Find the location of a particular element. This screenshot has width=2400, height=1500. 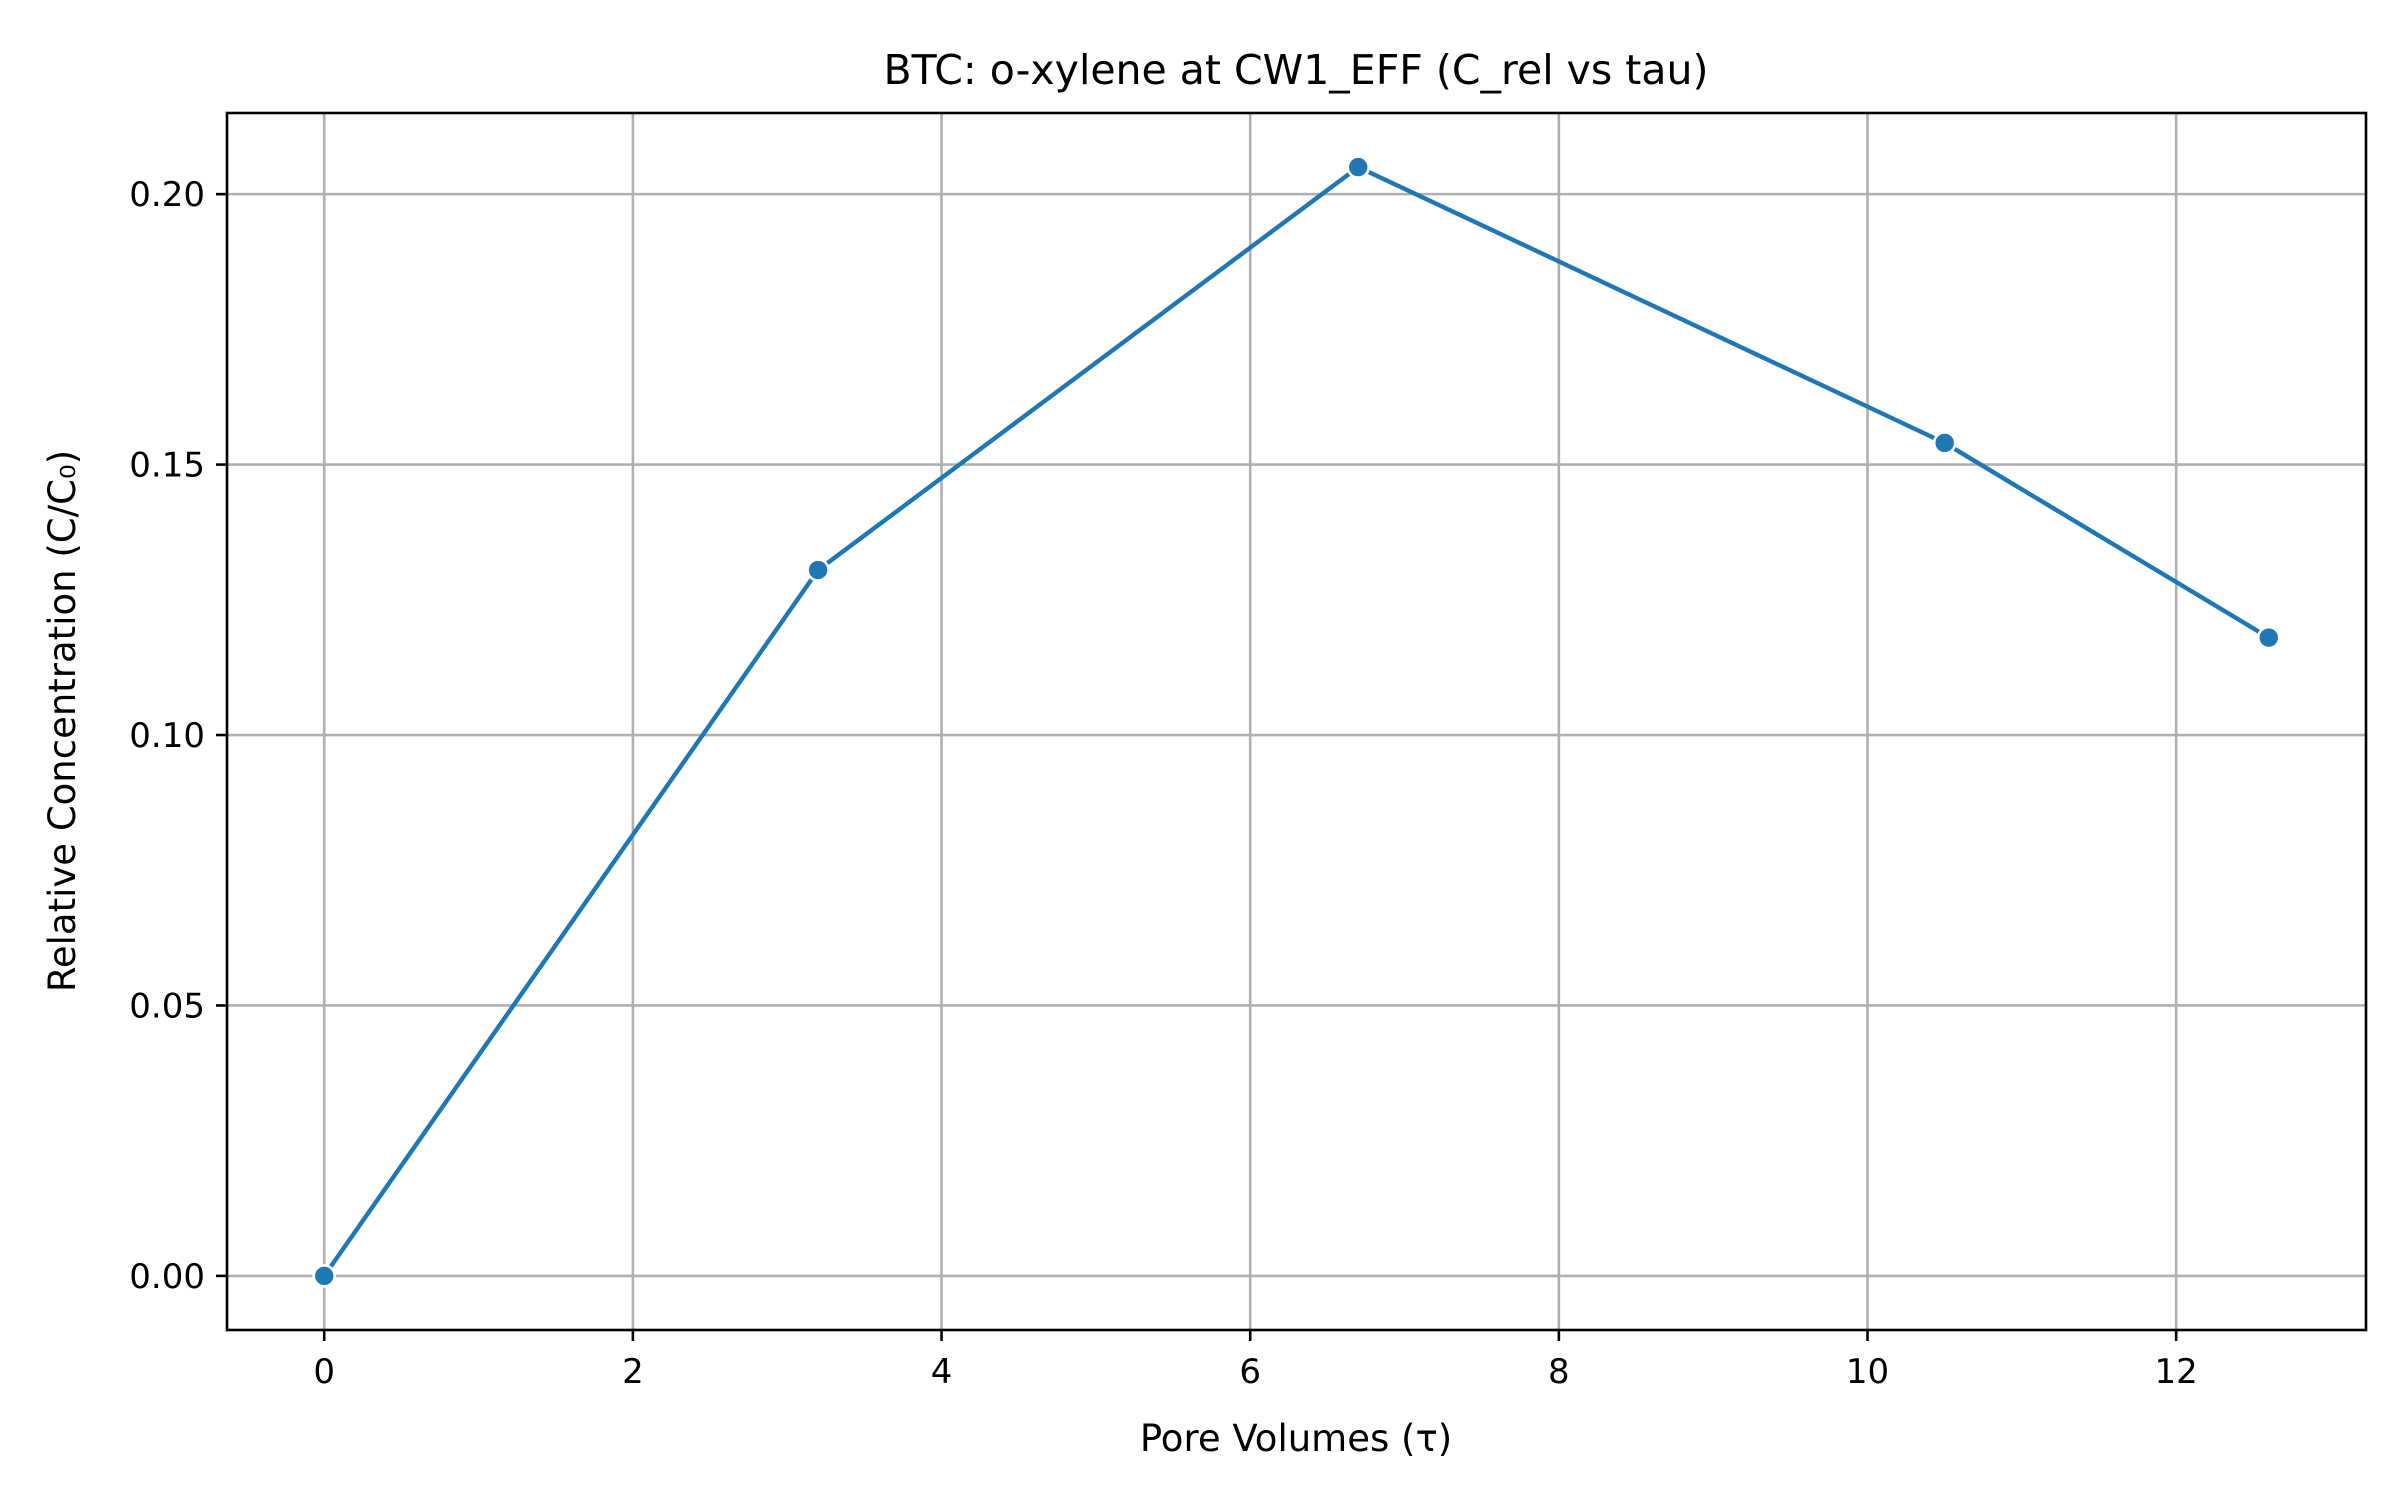

x-tick-label: 2 is located at coordinates (633, 1372).